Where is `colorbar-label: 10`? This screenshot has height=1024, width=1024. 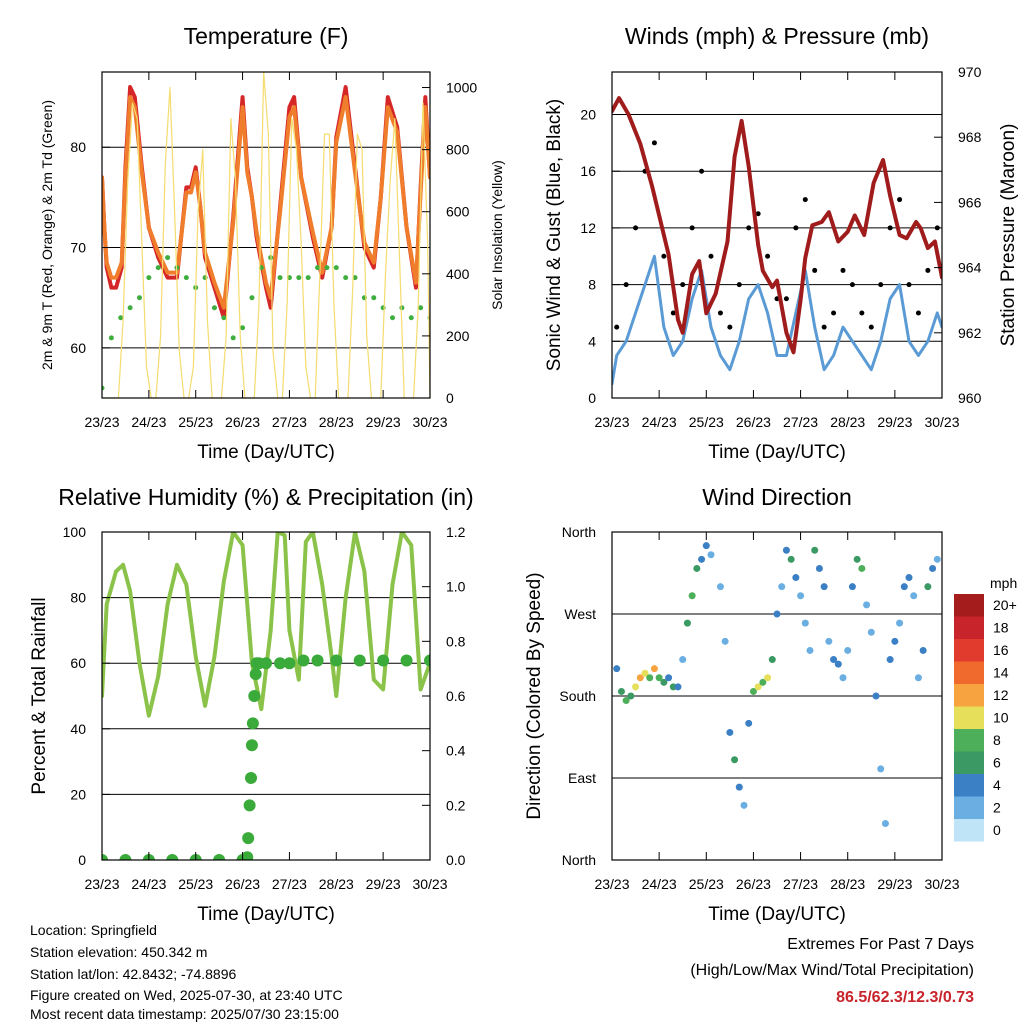
colorbar-label: 10 is located at coordinates (1001, 718).